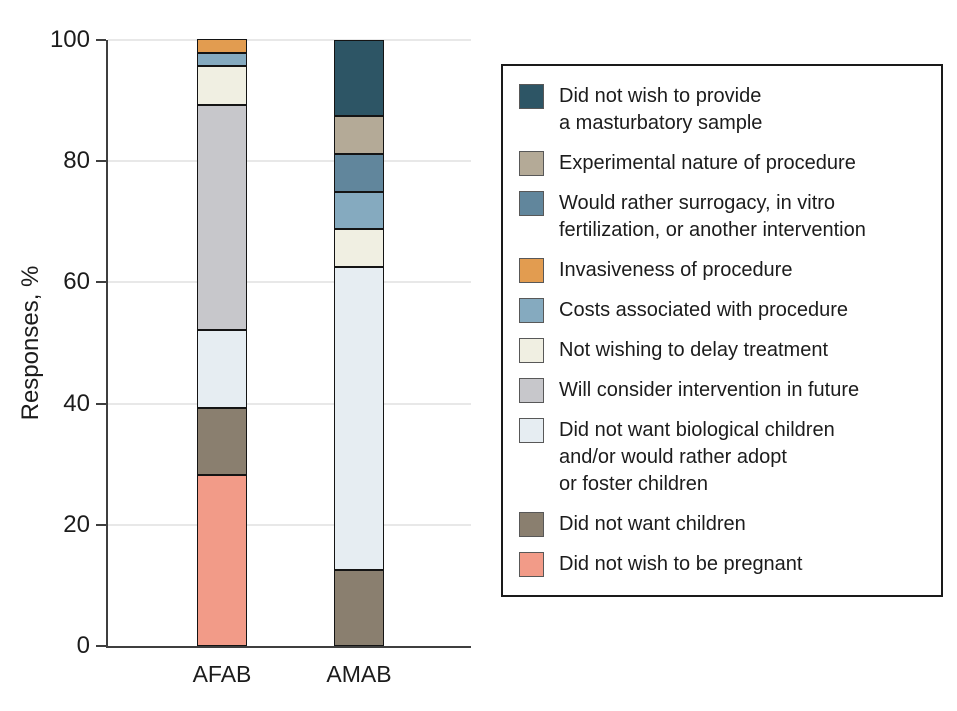  What do you see at coordinates (681, 564) in the screenshot?
I see `legend-label: Did not wish to be pregnant` at bounding box center [681, 564].